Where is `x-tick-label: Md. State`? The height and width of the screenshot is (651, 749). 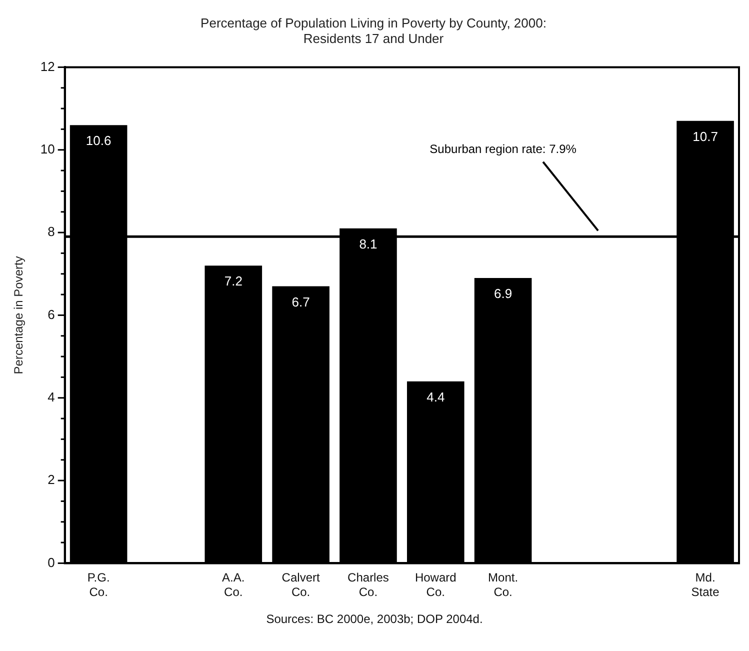 x-tick-label: Md. State is located at coordinates (705, 585).